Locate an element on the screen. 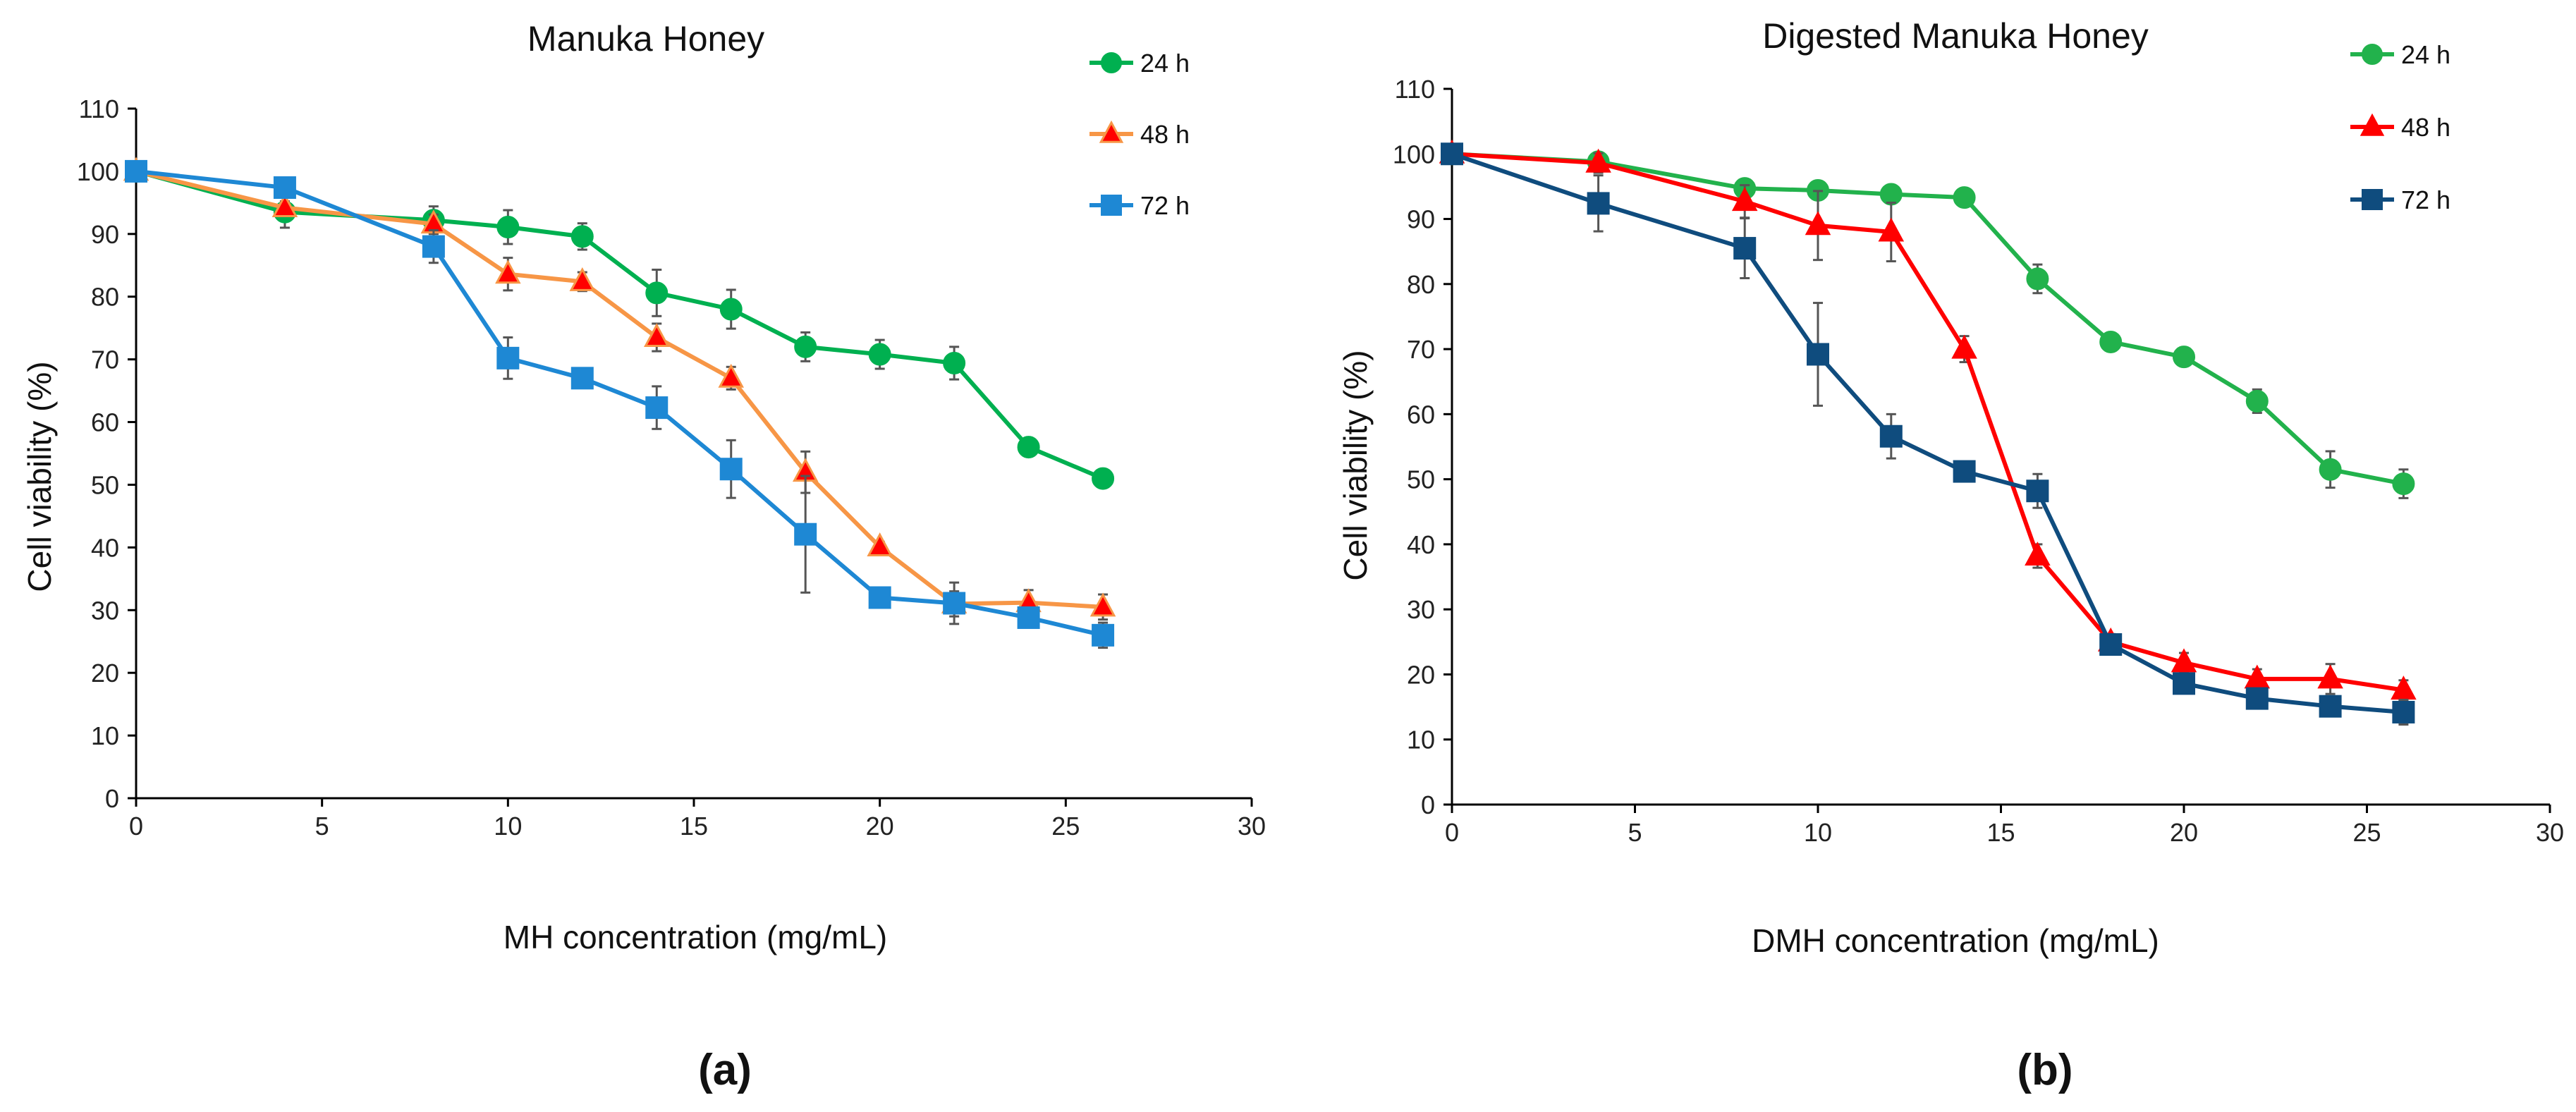 The height and width of the screenshot is (1112, 2576). chart-b-y-tick-label: 110 is located at coordinates (1415, 89).